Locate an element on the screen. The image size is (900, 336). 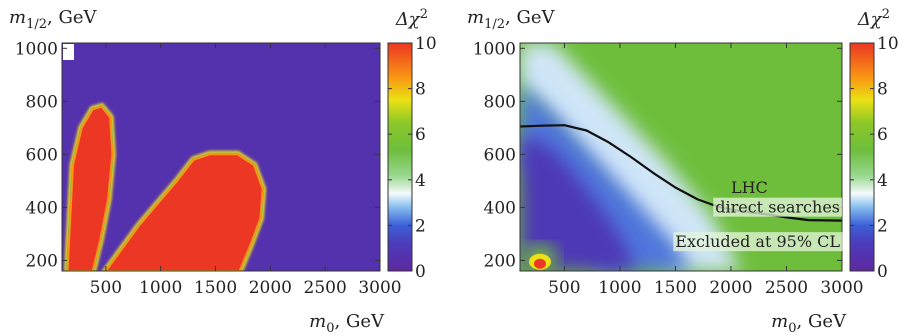
blank-cell is located at coordinates (68, 52).